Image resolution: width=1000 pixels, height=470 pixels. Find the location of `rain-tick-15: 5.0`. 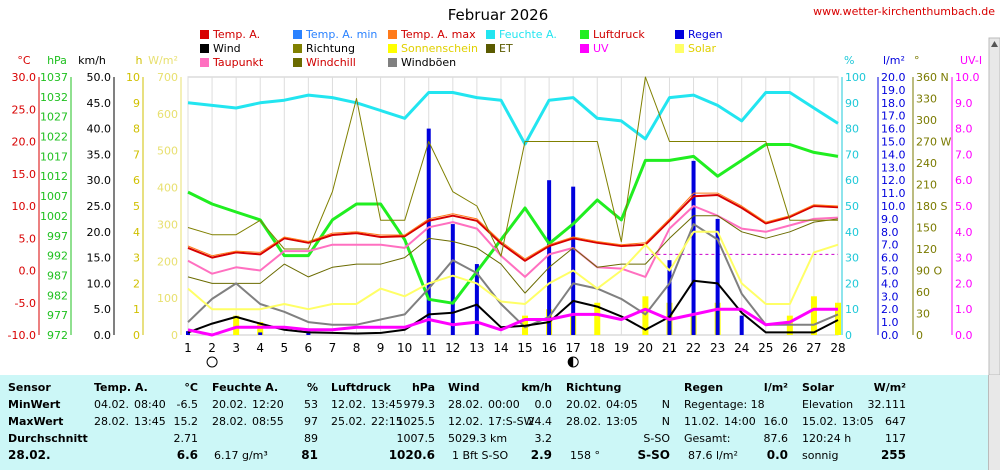

rain-tick-15: 5.0 is located at coordinates (890, 271).